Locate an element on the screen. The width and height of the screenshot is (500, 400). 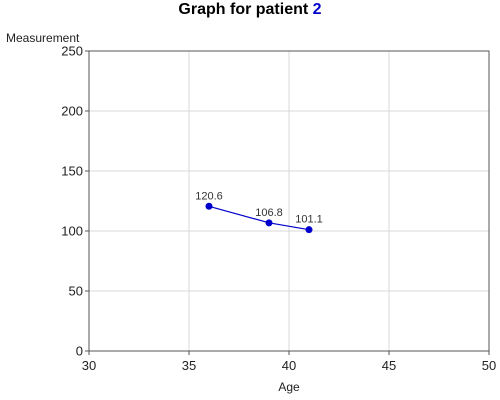
data-label: 106.8 is located at coordinates (269, 213).